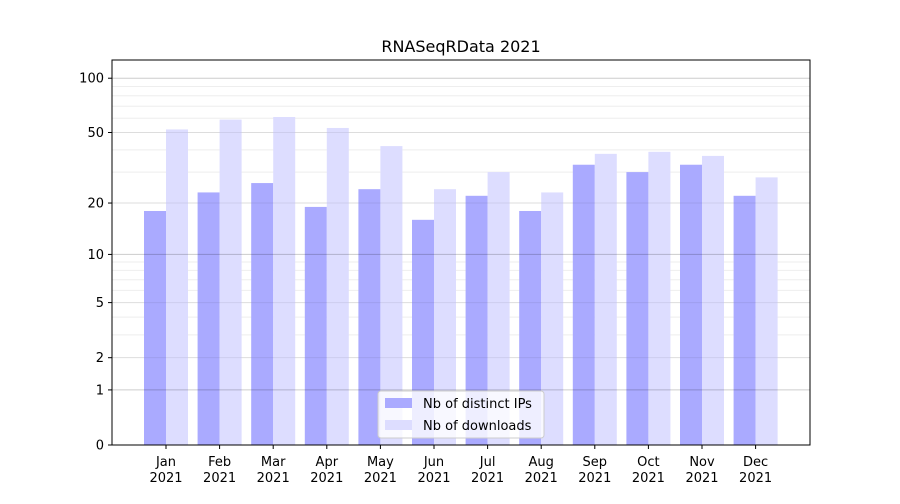 The image size is (900, 504). What do you see at coordinates (284, 281) in the screenshot?
I see `bar-downloads-mar` at bounding box center [284, 281].